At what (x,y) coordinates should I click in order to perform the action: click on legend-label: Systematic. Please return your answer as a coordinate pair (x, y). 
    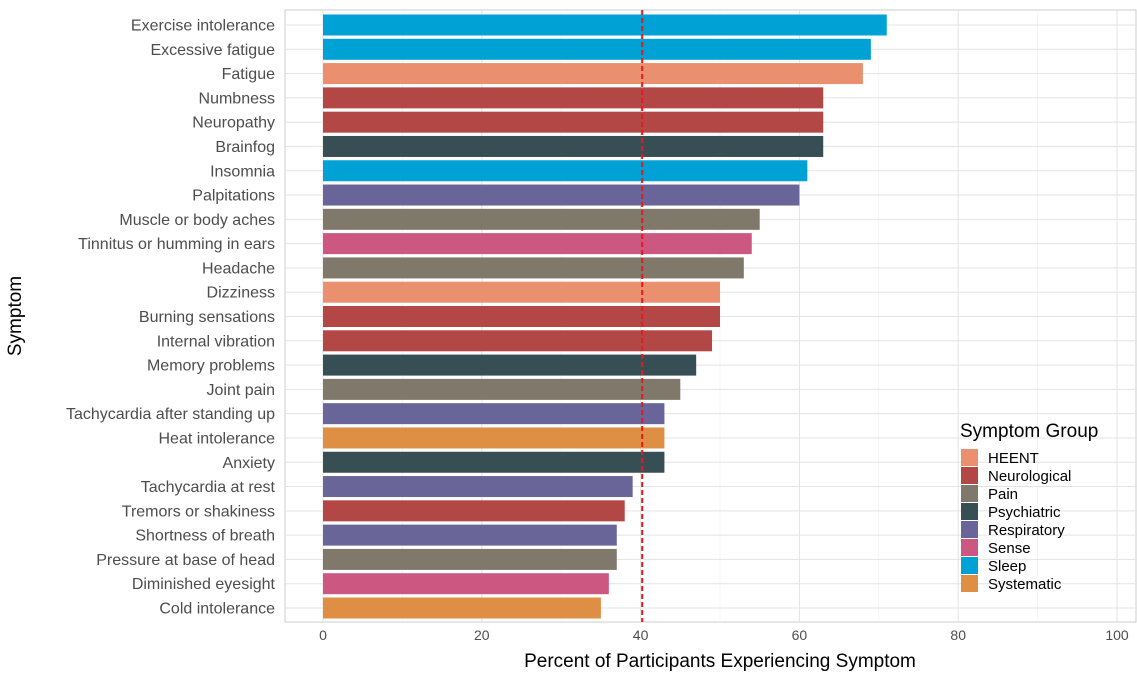
    Looking at the image, I should click on (1025, 584).